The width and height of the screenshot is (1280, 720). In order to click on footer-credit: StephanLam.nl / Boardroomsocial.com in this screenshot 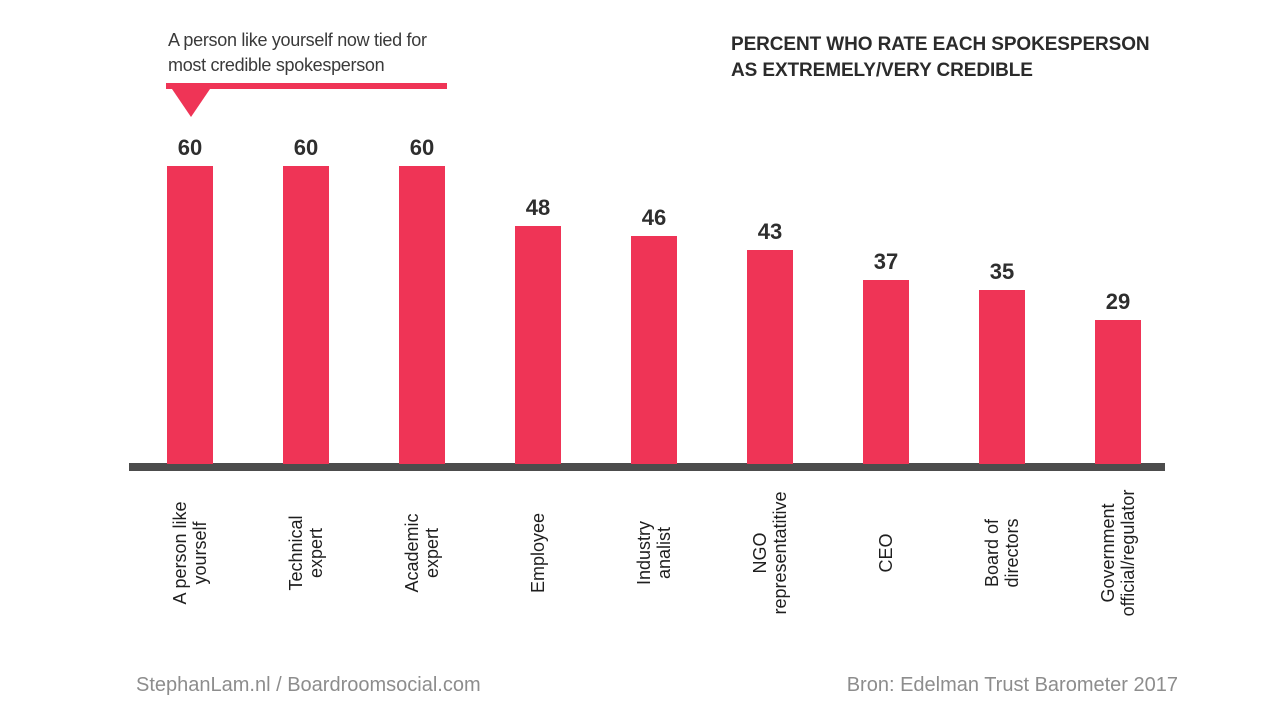, I will do `click(308, 685)`.